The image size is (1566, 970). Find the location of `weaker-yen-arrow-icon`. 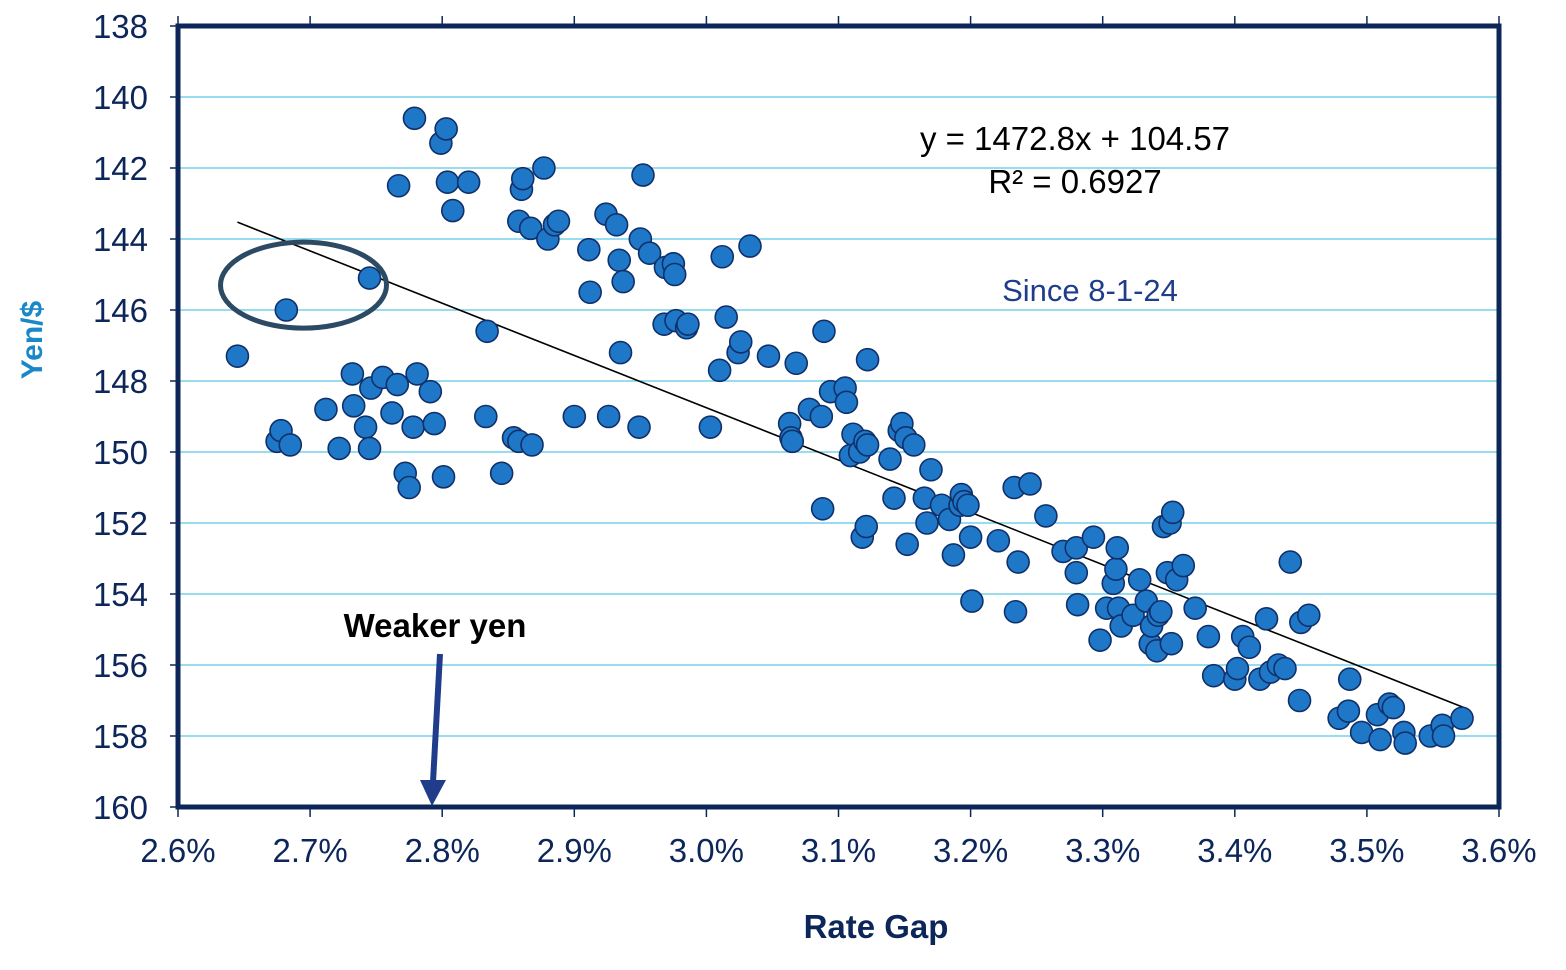

weaker-yen-arrow-icon is located at coordinates (433, 729).